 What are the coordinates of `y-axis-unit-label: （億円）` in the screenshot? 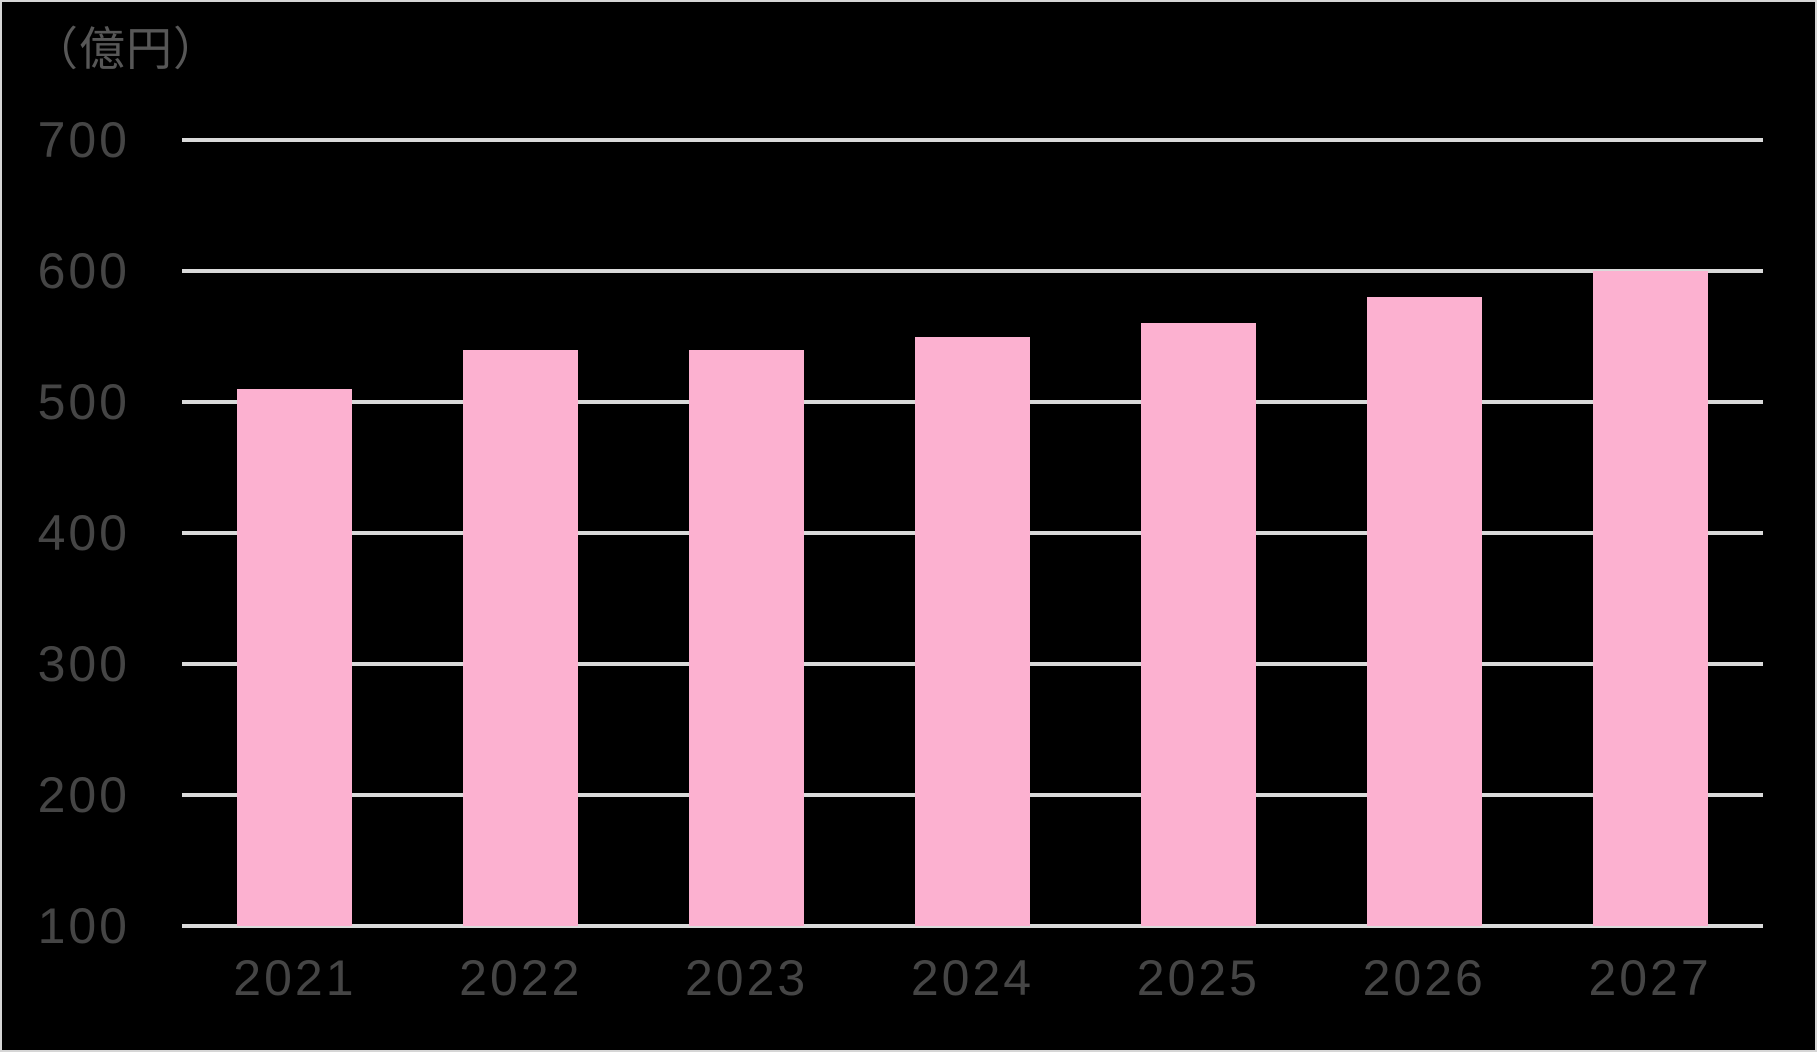 It's located at (126, 49).